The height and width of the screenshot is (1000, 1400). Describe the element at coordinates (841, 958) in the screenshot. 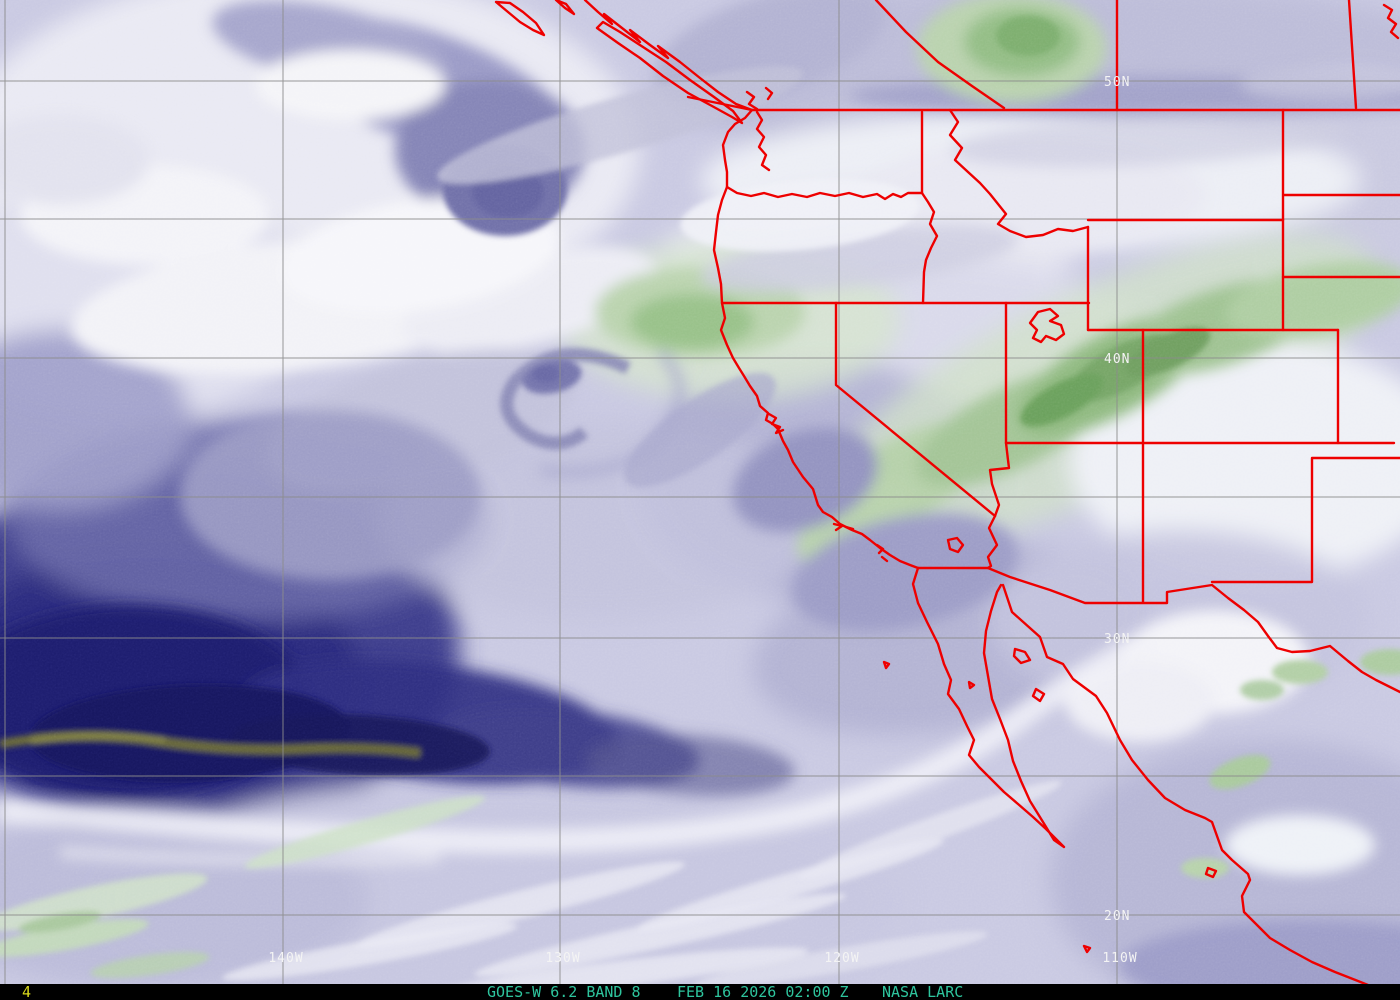

I see `lon-label-120w: 120W` at that location.